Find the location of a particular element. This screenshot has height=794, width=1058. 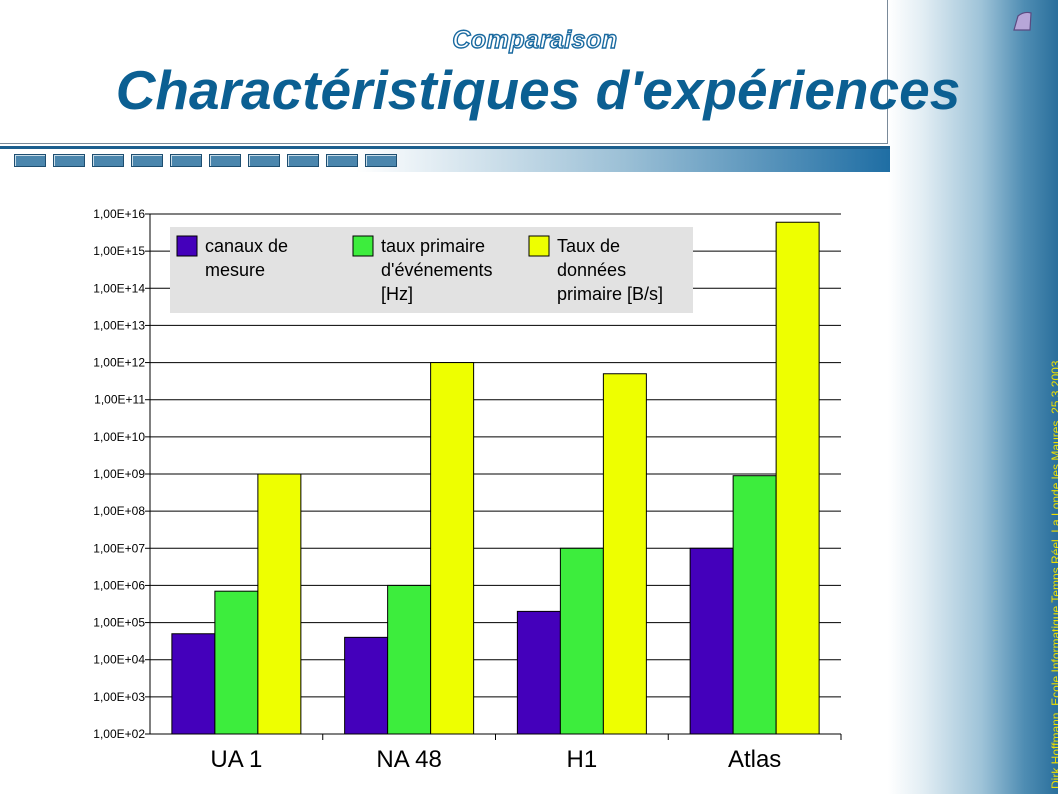

y-tick-label: 1,00E+10 is located at coordinates (119, 437).